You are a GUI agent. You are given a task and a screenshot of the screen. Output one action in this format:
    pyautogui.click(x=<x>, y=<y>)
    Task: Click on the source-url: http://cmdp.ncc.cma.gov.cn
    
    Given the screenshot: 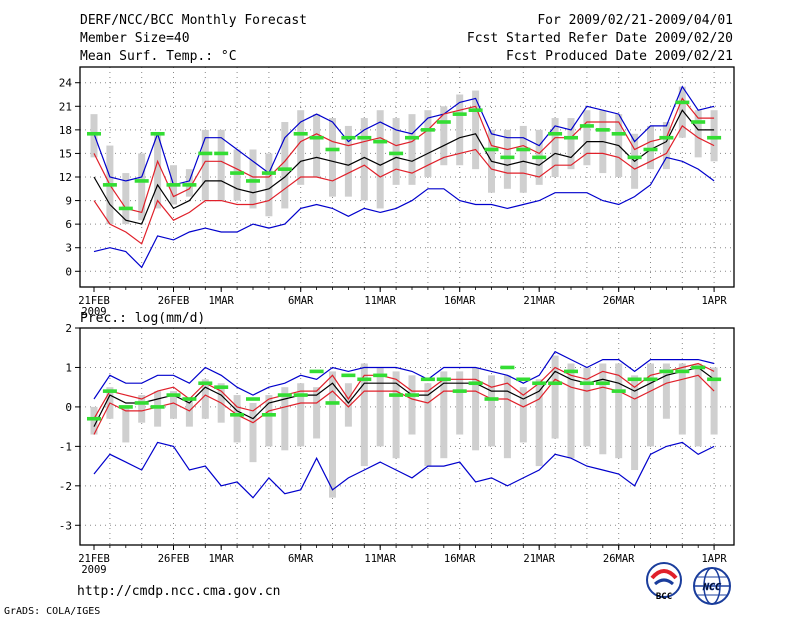 What is the action you would take?
    pyautogui.click(x=179, y=591)
    